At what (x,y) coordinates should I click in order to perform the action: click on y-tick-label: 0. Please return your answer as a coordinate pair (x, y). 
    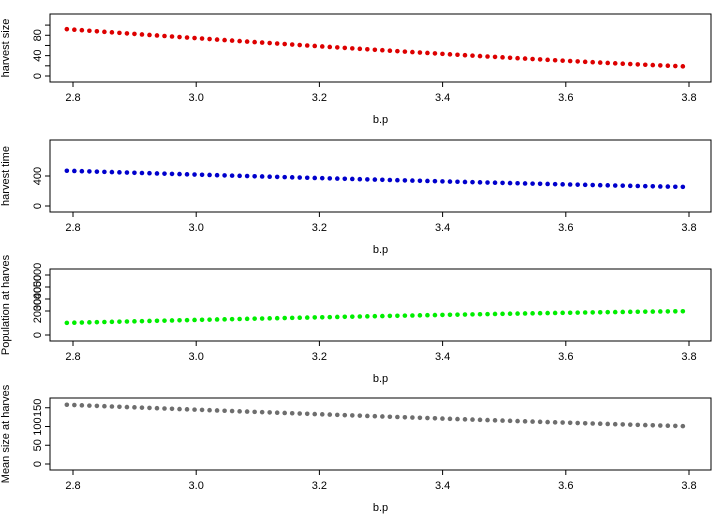
    Looking at the image, I should click on (38, 464).